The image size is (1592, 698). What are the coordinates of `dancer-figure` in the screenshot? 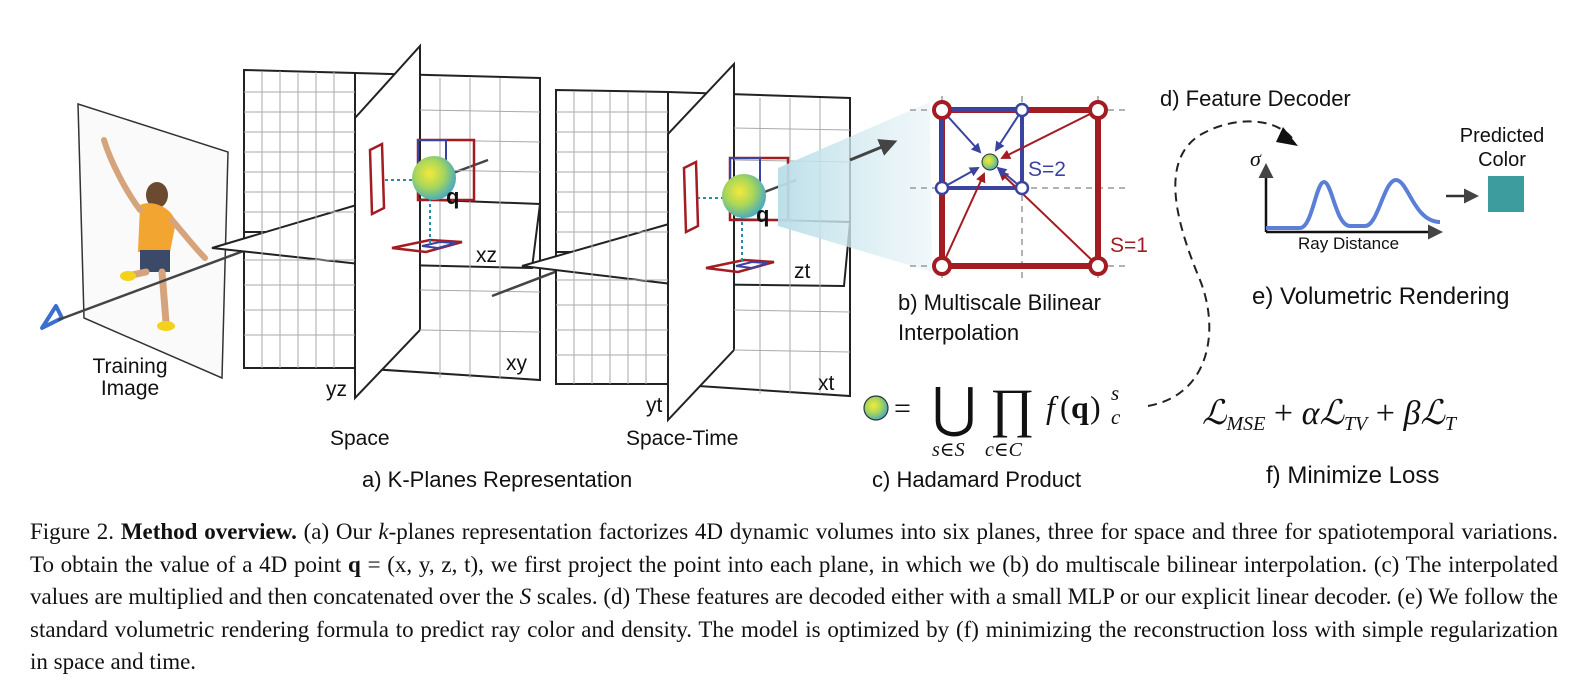 It's located at (154, 234).